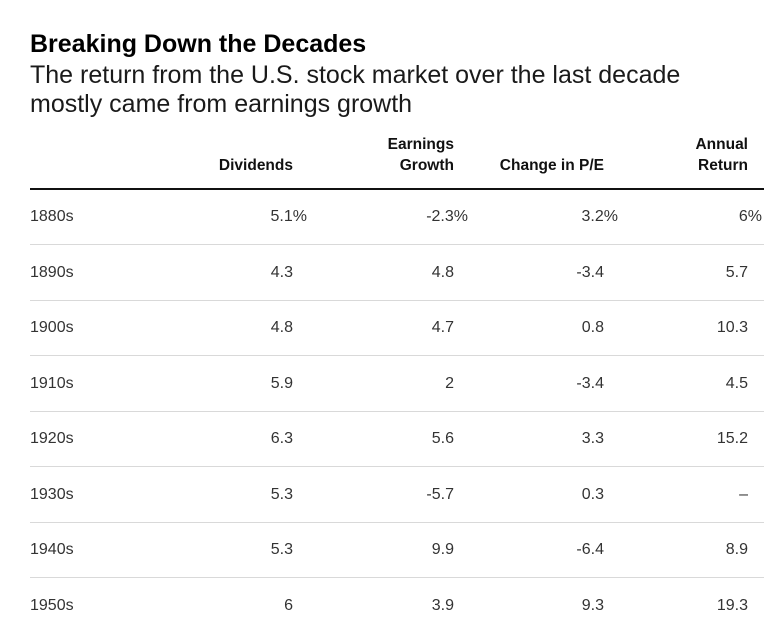 This screenshot has height=634, width=778. What do you see at coordinates (442, 327) in the screenshot?
I see `cell-earnings-growth: 4.7` at bounding box center [442, 327].